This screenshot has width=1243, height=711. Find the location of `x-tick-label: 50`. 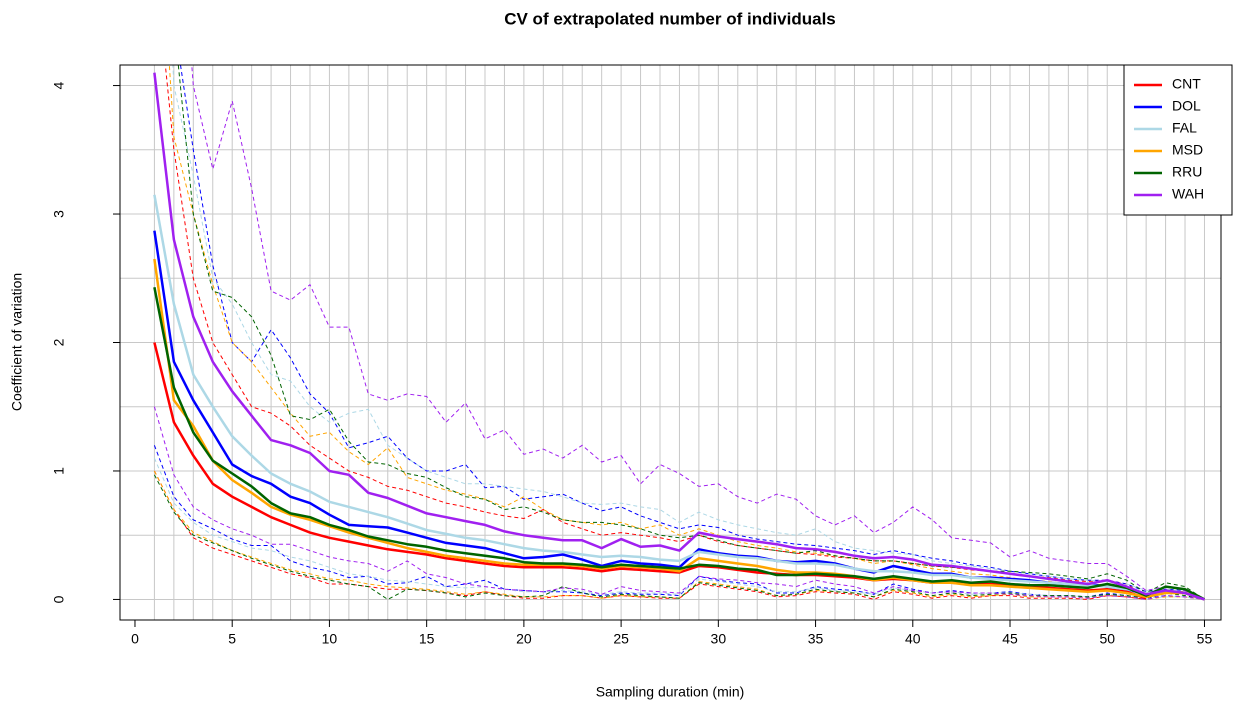

x-tick-label: 50 is located at coordinates (1107, 639).